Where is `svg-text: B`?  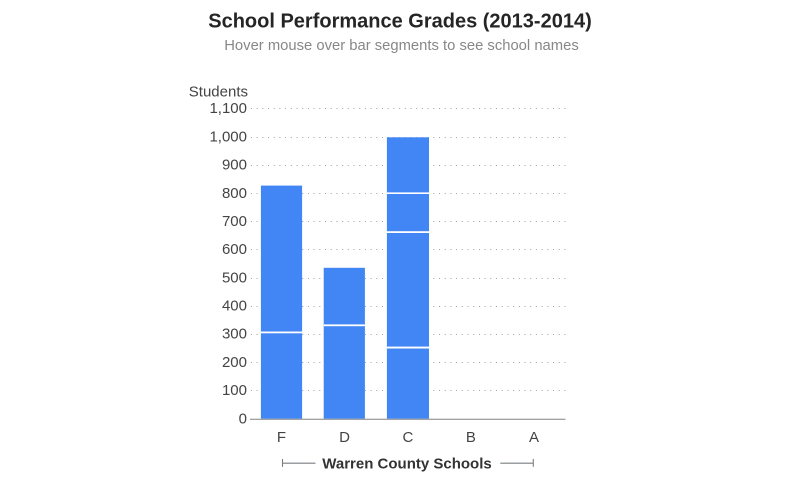 svg-text: B is located at coordinates (471, 437).